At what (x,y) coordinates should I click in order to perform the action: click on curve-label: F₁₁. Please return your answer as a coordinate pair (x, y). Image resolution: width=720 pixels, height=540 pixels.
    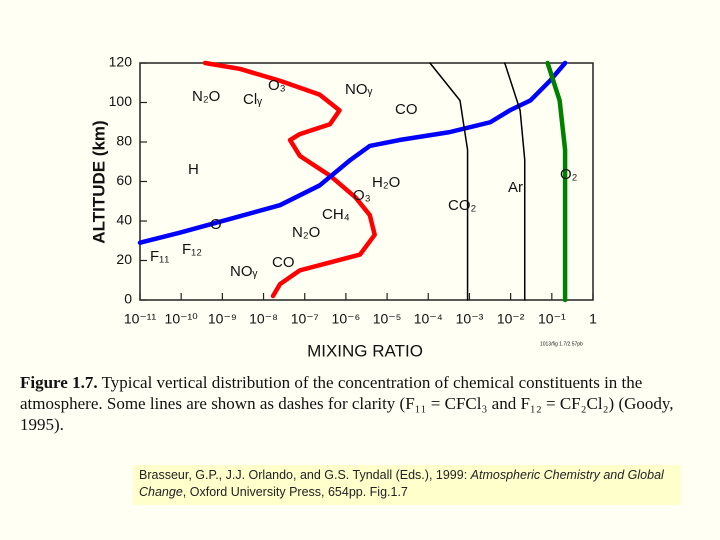
    Looking at the image, I should click on (159, 256).